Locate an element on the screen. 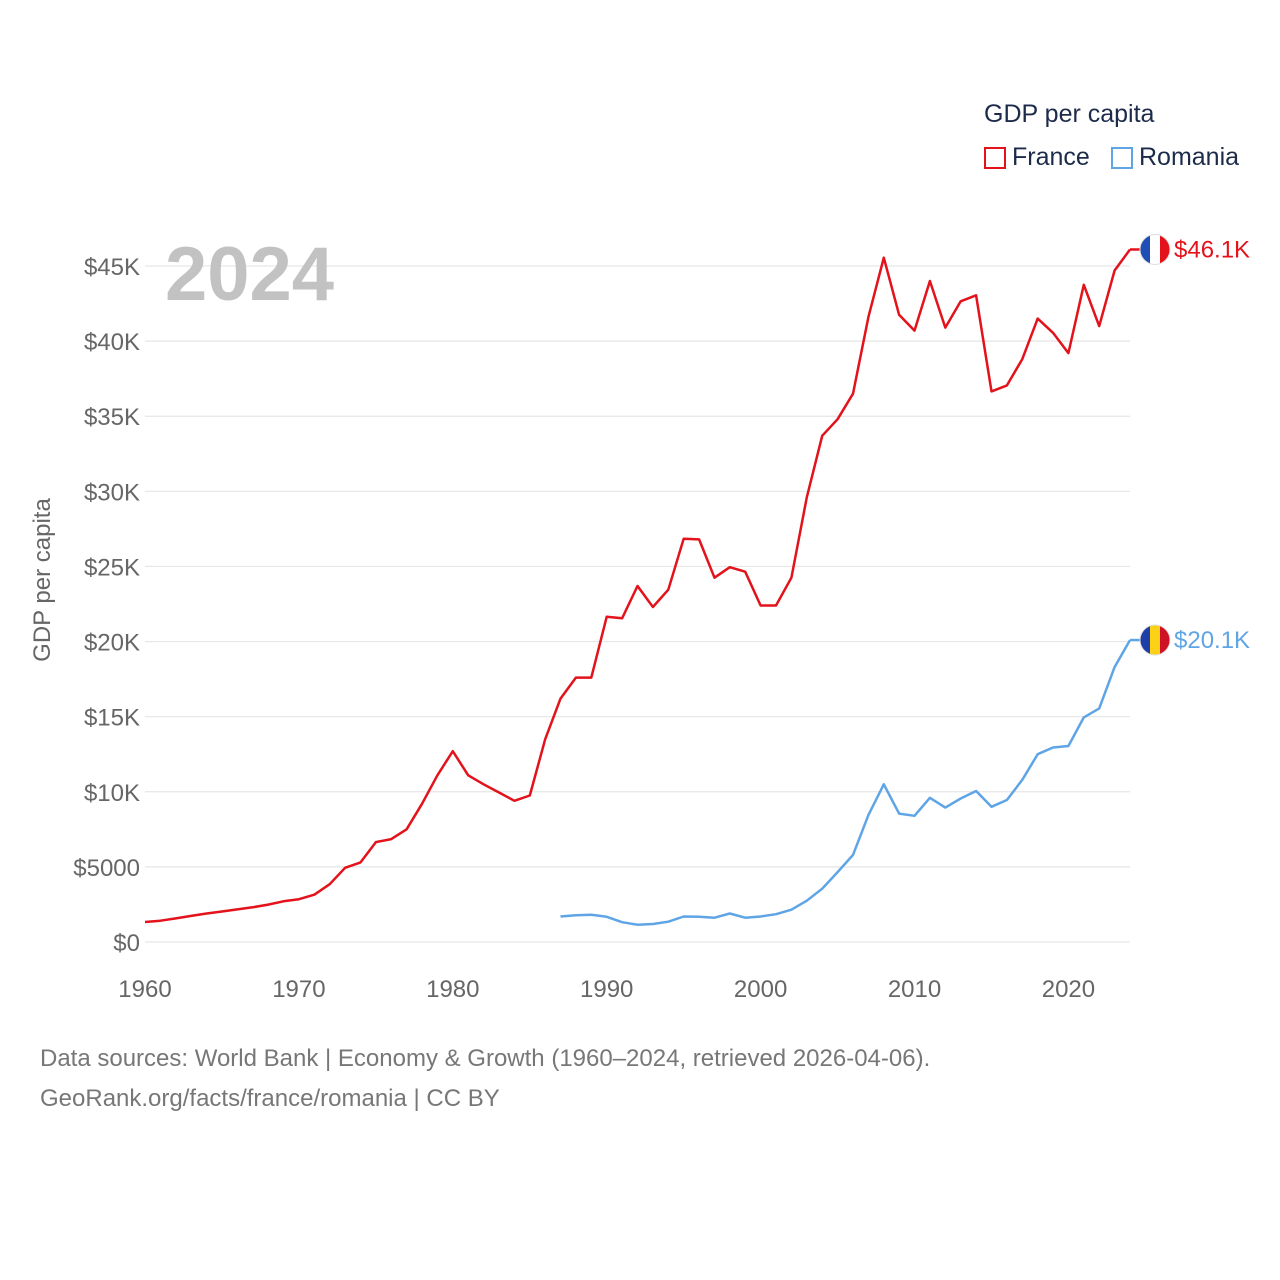  x-tick-label: 2000 is located at coordinates (760, 989).